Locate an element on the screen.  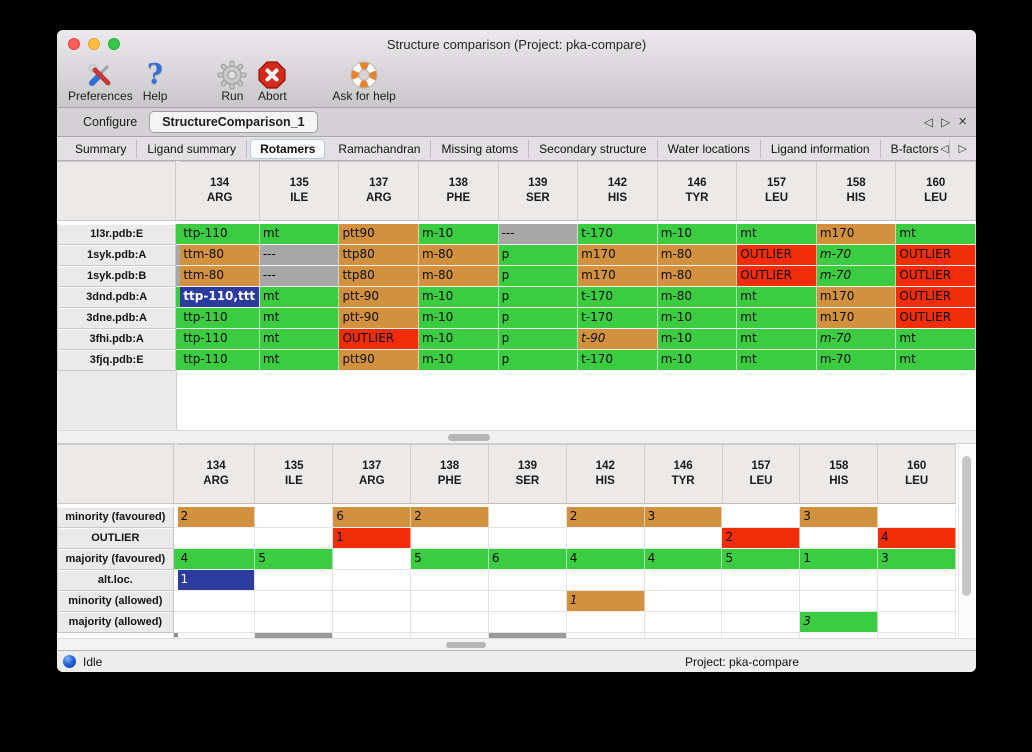
structure-label-1syk-pdb-a: 1syk.pdb:A is located at coordinates (117, 255).